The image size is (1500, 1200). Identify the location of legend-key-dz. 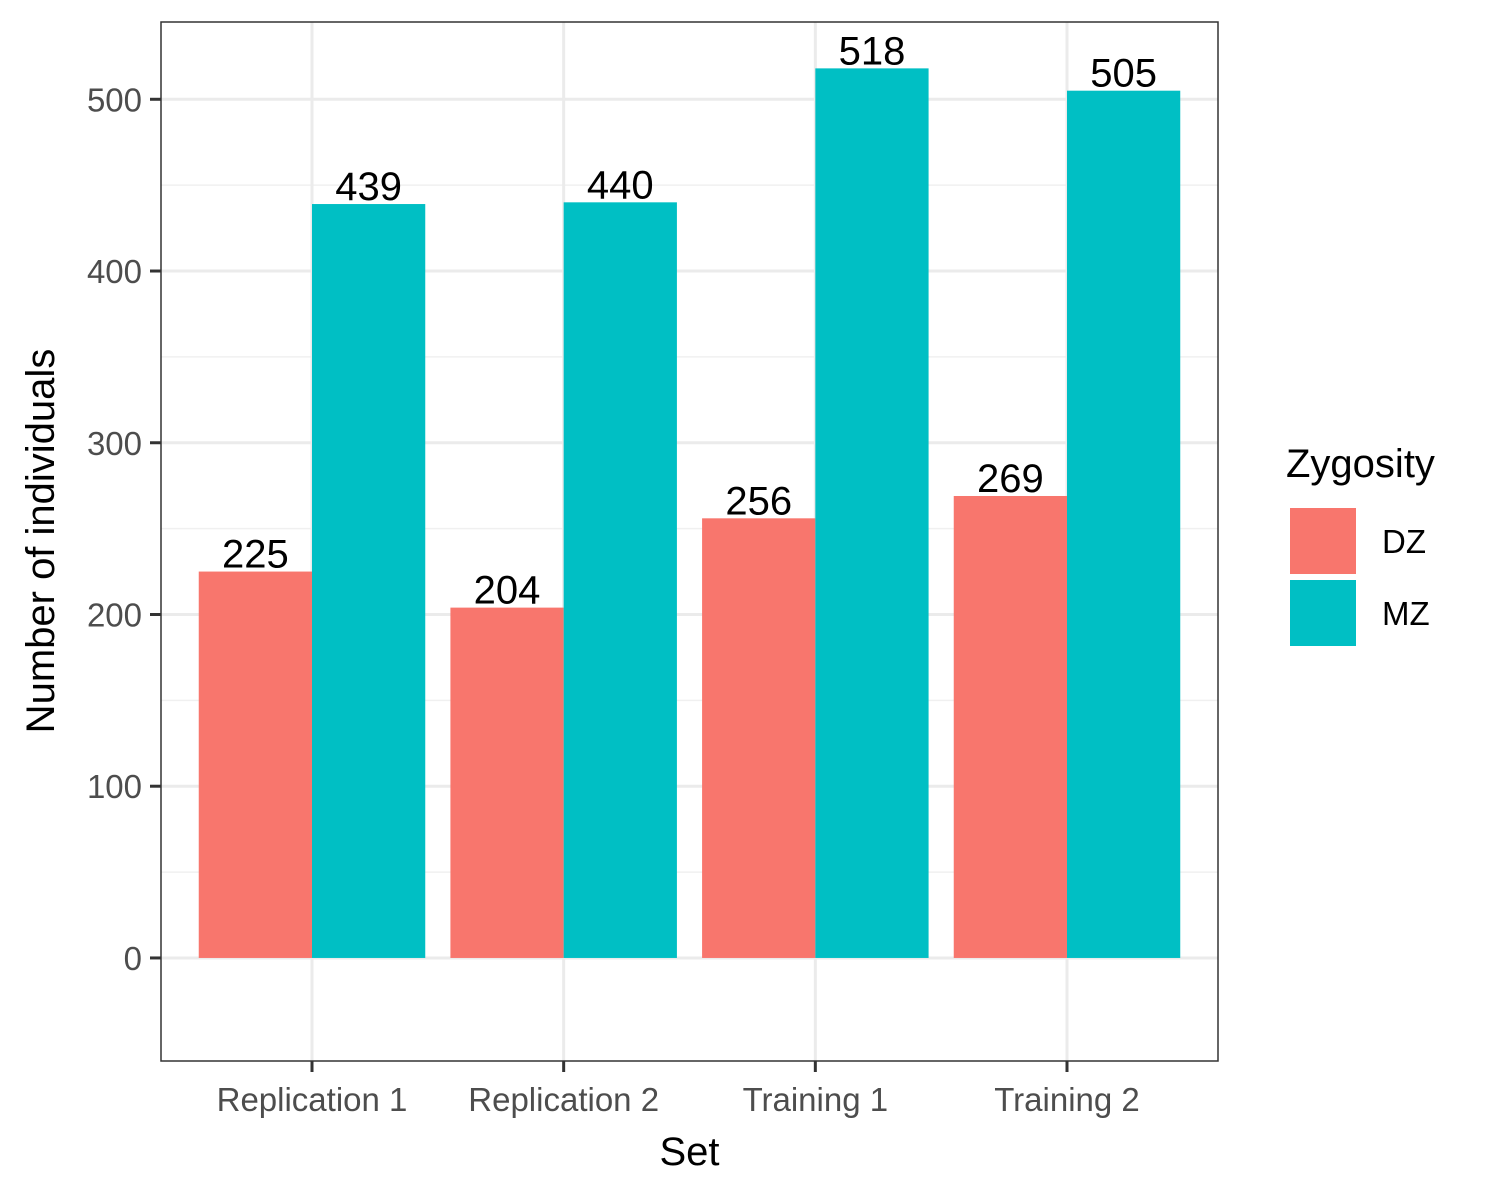
(1323, 541).